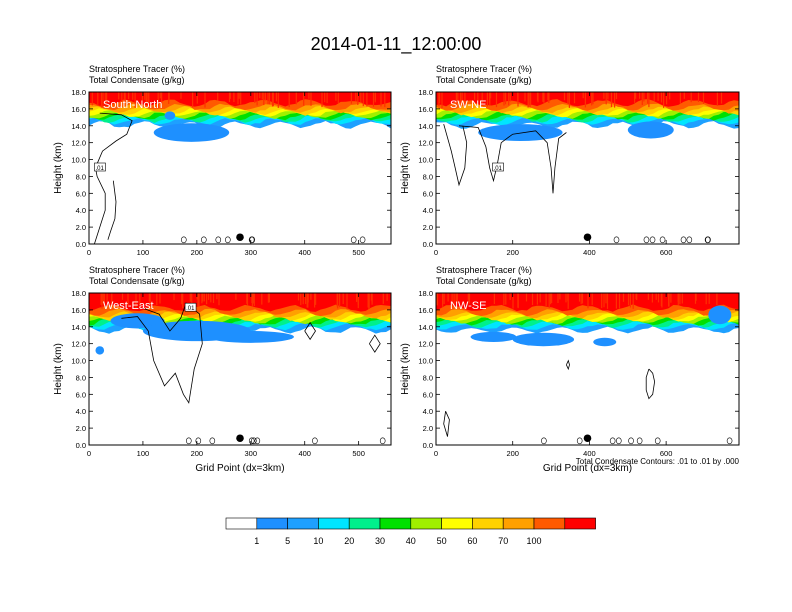  I want to click on plot-area: .01, so click(240, 369).